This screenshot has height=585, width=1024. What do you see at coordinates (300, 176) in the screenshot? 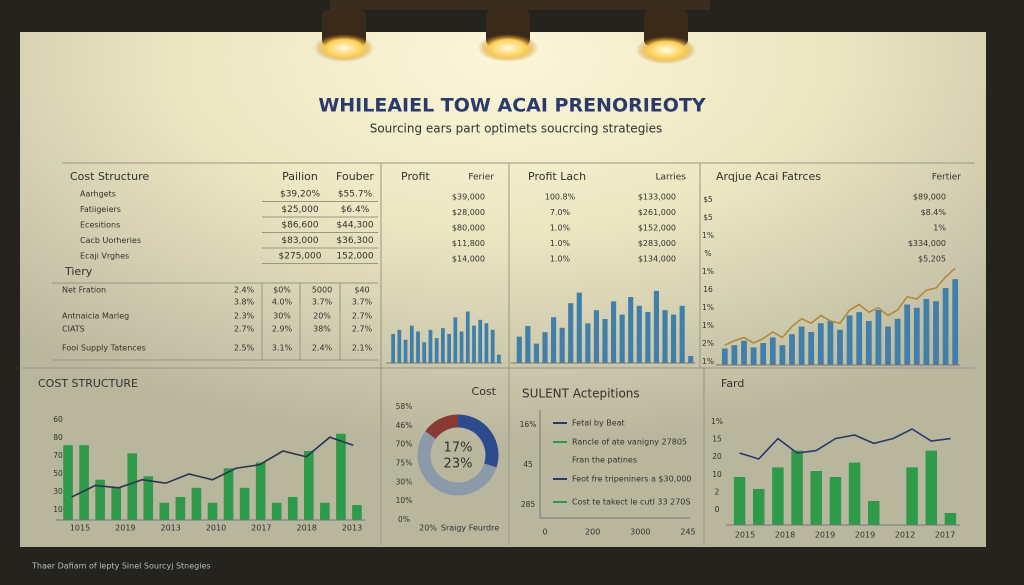
I see `column-header: Pailion` at bounding box center [300, 176].